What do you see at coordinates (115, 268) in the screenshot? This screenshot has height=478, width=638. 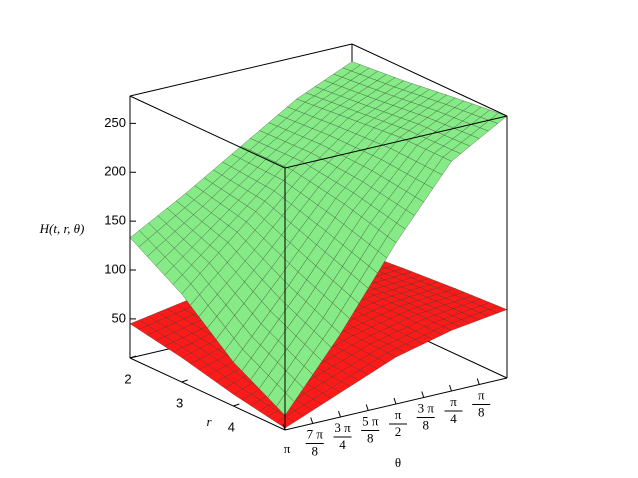 I see `z-tick-label: 100` at bounding box center [115, 268].